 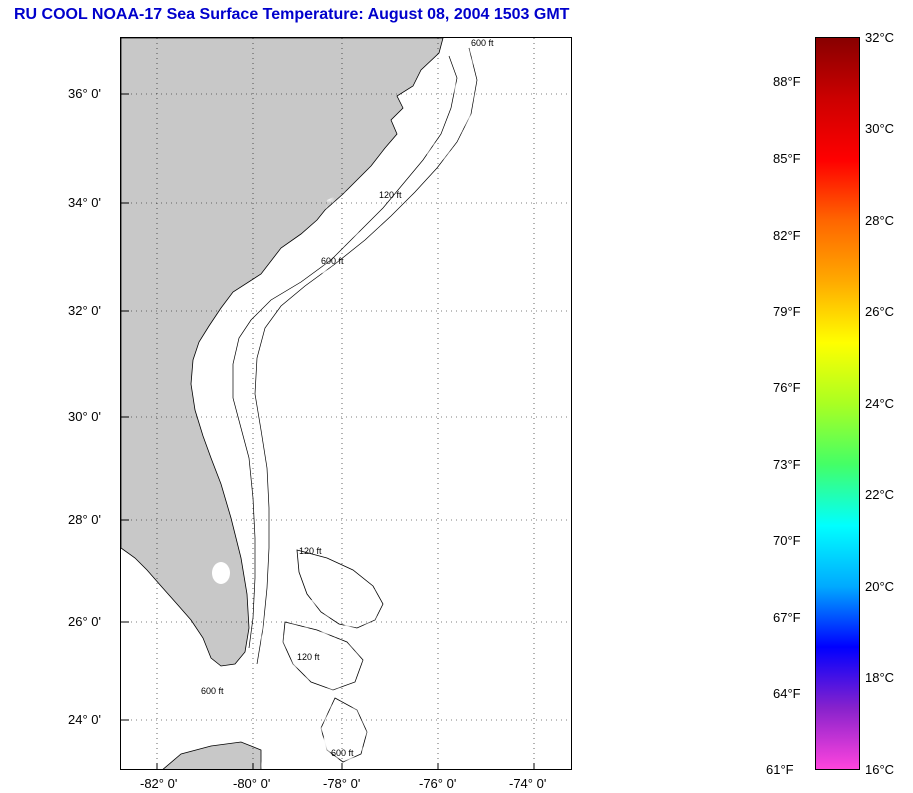 What do you see at coordinates (880, 37) in the screenshot?
I see `scale-label-c: 32°C` at bounding box center [880, 37].